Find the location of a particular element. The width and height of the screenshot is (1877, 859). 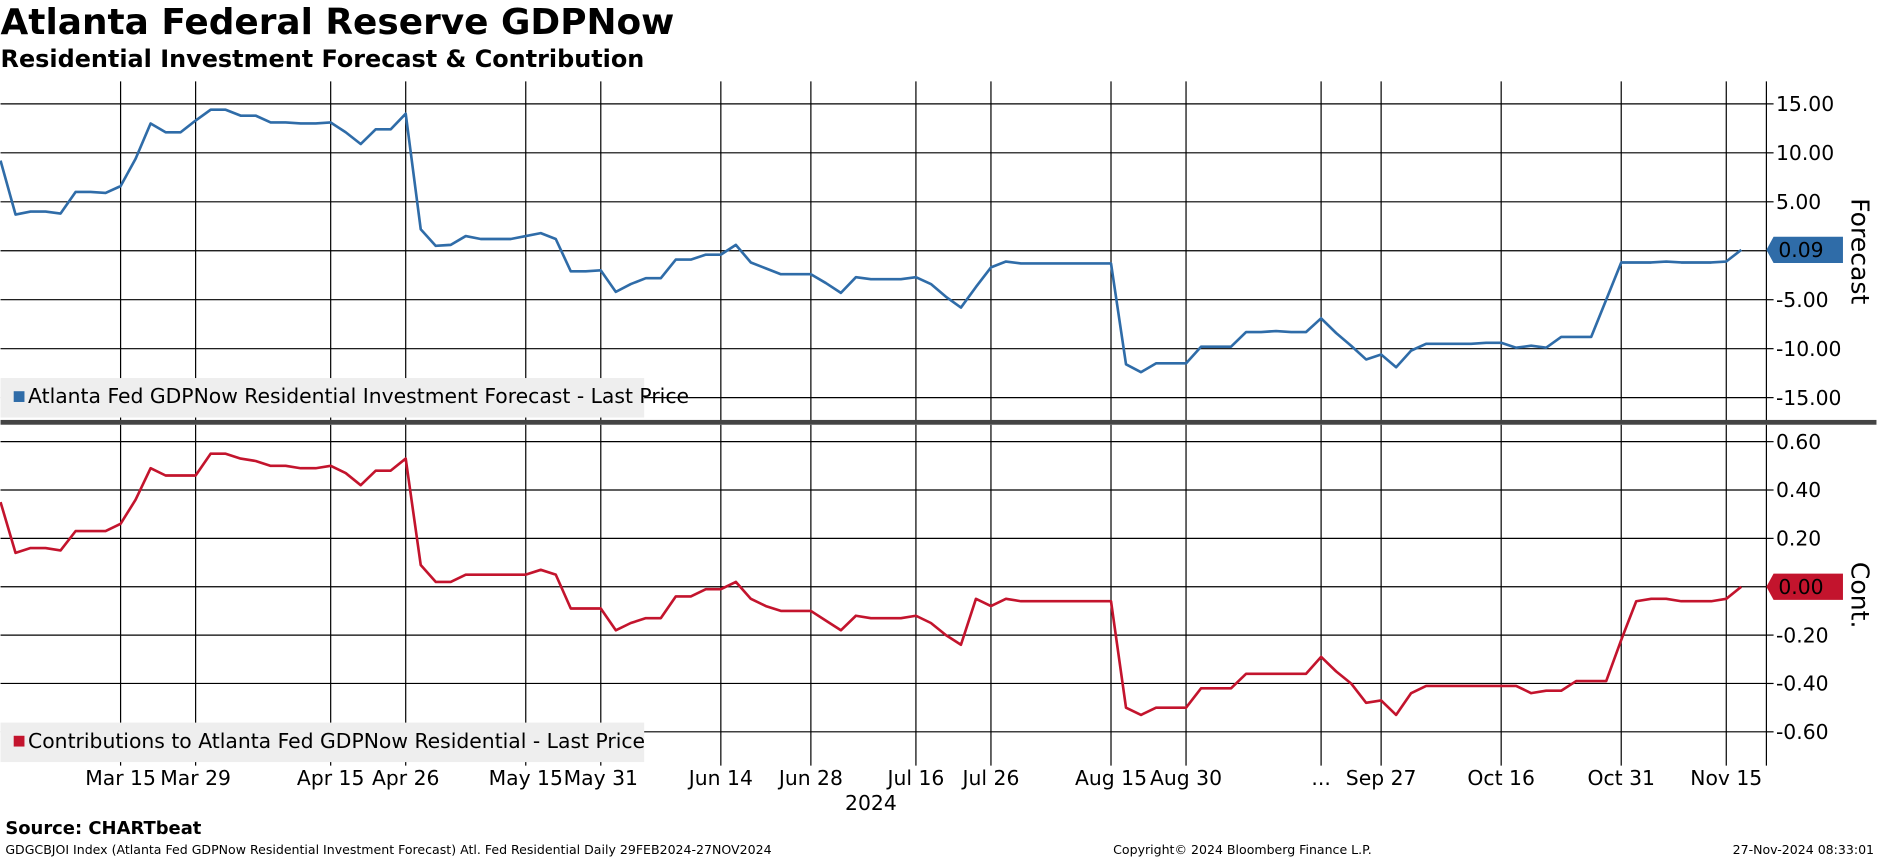

x-tick-label: May 31 is located at coordinates (601, 778).